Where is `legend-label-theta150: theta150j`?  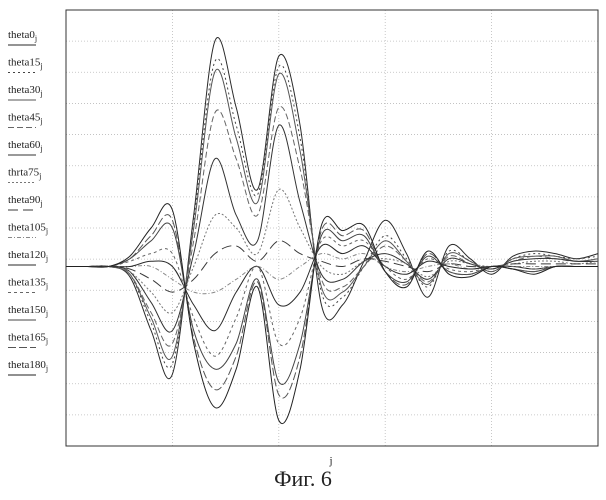
legend-label-theta150: theta150j is located at coordinates (28, 311).